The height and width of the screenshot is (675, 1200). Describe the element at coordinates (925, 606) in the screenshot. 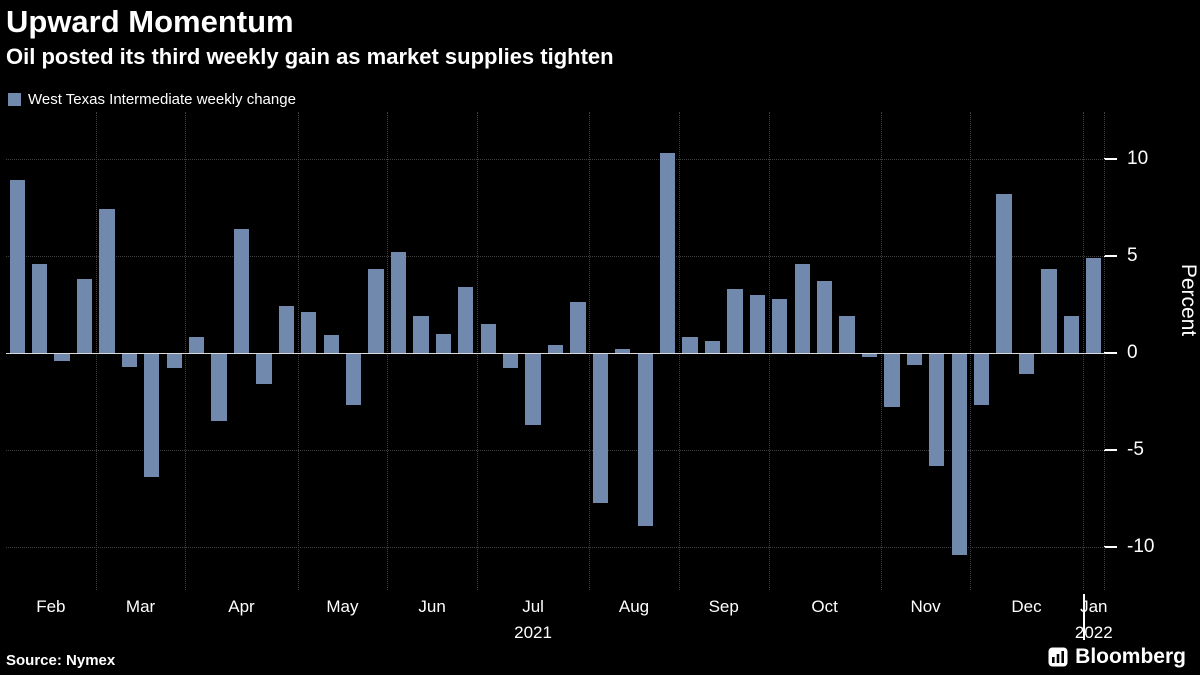

I see `month-label: Nov` at that location.